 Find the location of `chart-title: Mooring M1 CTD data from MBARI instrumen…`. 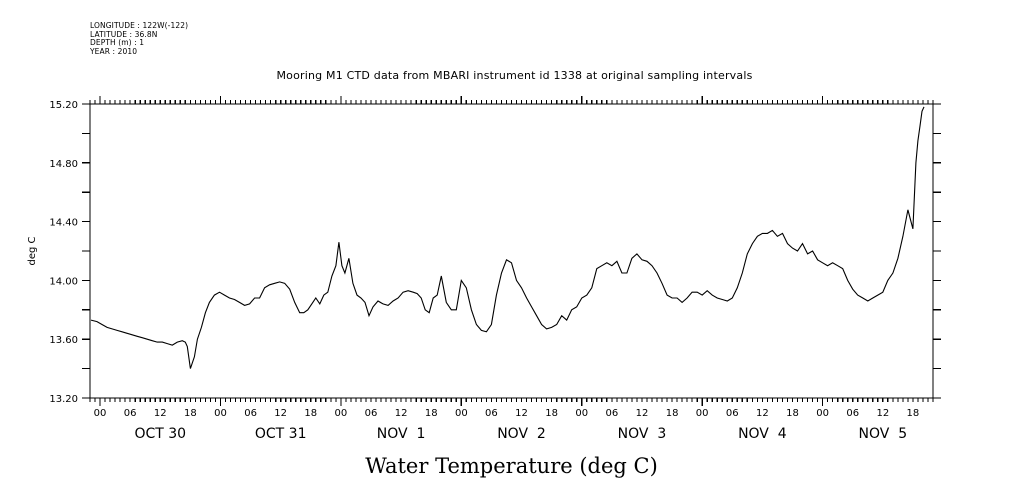

chart-title: Mooring M1 CTD data from MBARI instrumen… is located at coordinates (514, 75).